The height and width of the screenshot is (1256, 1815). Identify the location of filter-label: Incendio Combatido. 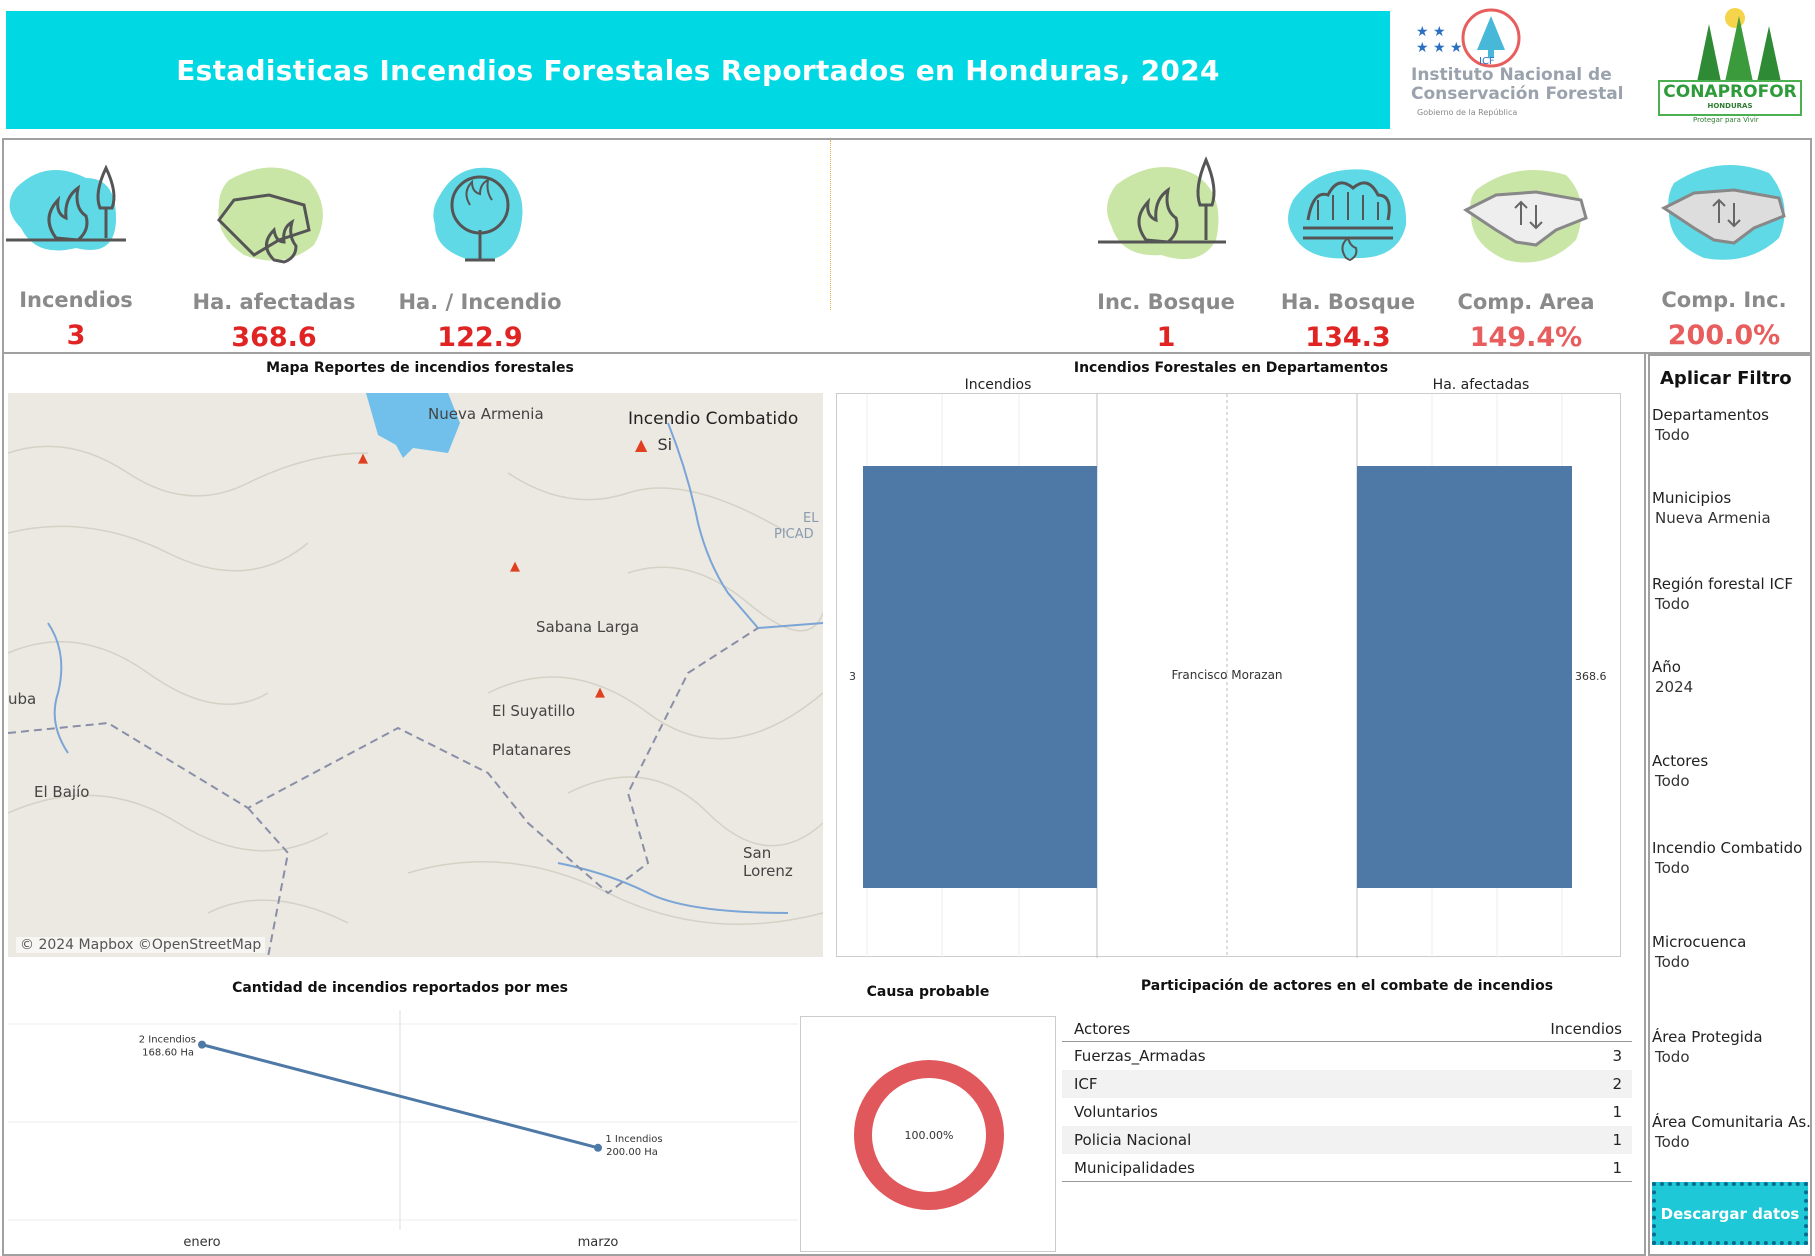
(1727, 848).